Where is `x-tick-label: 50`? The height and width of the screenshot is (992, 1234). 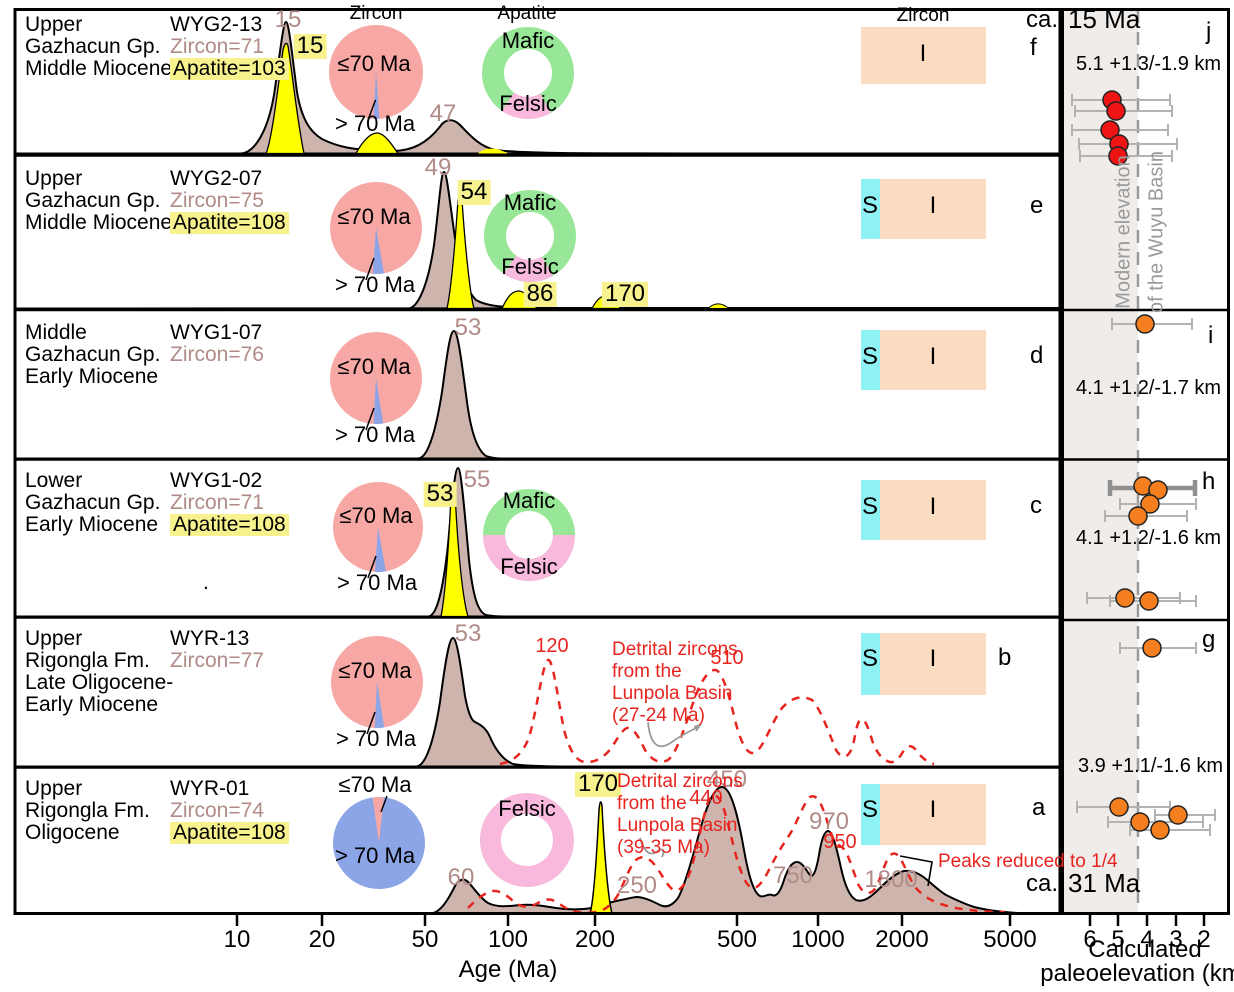
x-tick-label: 50 is located at coordinates (425, 939).